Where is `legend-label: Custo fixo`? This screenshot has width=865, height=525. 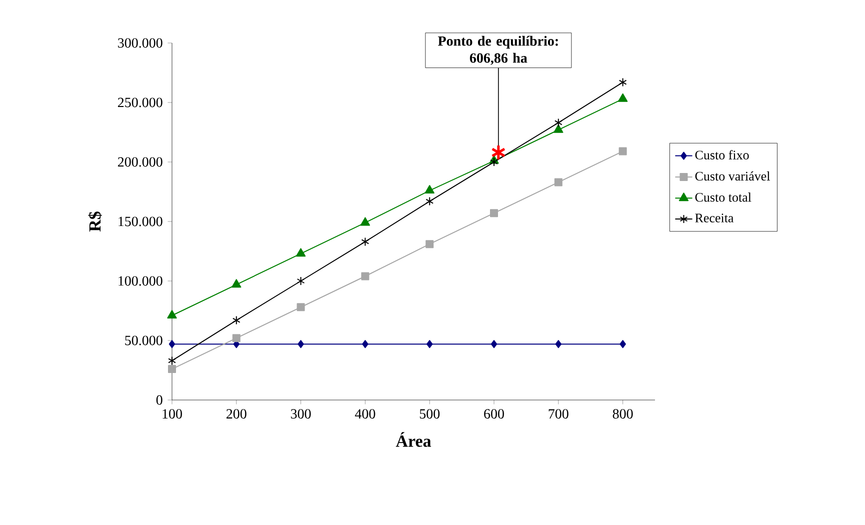 legend-label: Custo fixo is located at coordinates (722, 155).